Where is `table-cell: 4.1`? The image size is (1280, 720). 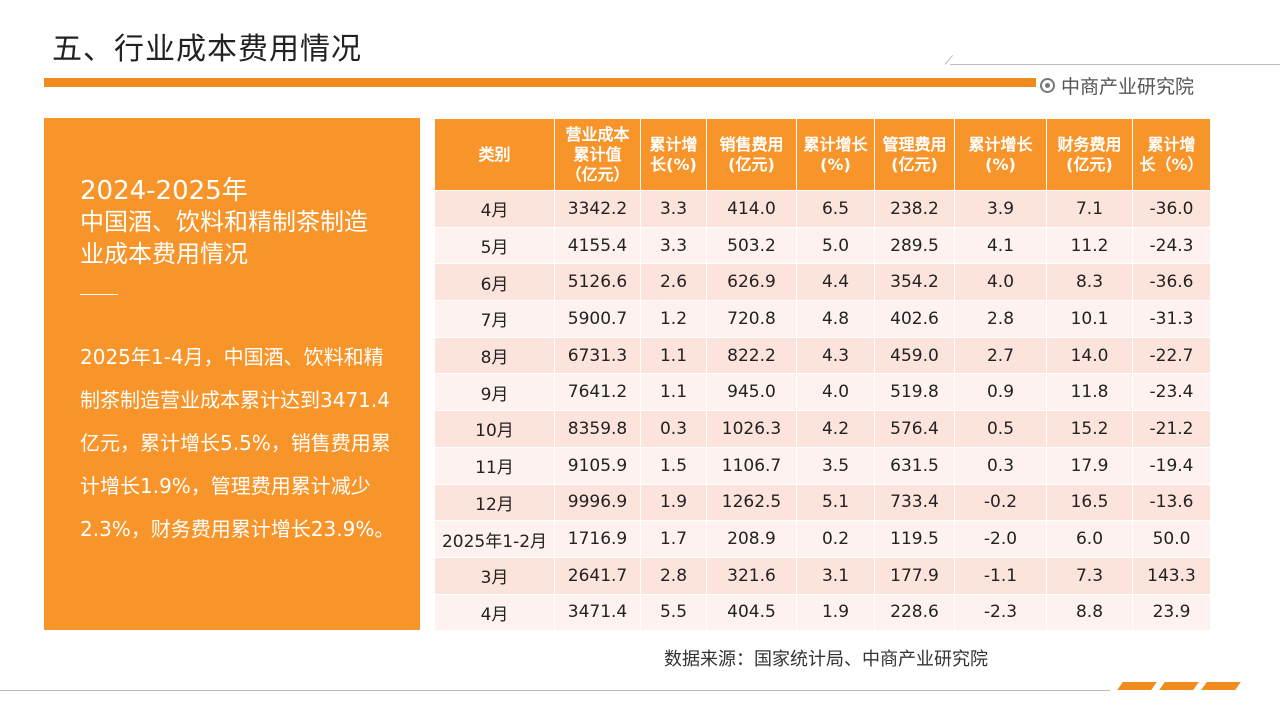 table-cell: 4.1 is located at coordinates (1000, 245).